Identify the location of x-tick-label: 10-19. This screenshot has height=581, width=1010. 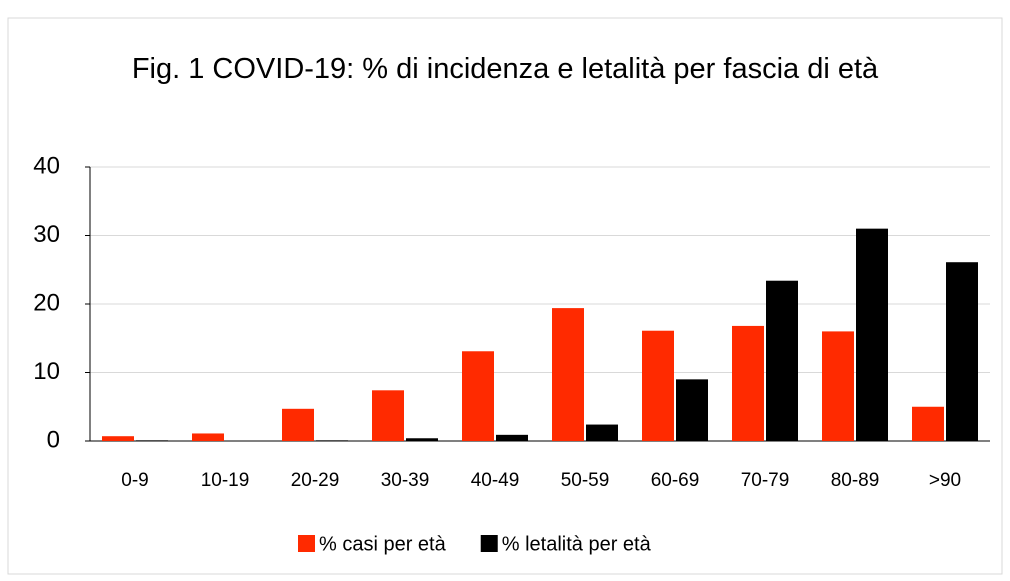
(225, 480).